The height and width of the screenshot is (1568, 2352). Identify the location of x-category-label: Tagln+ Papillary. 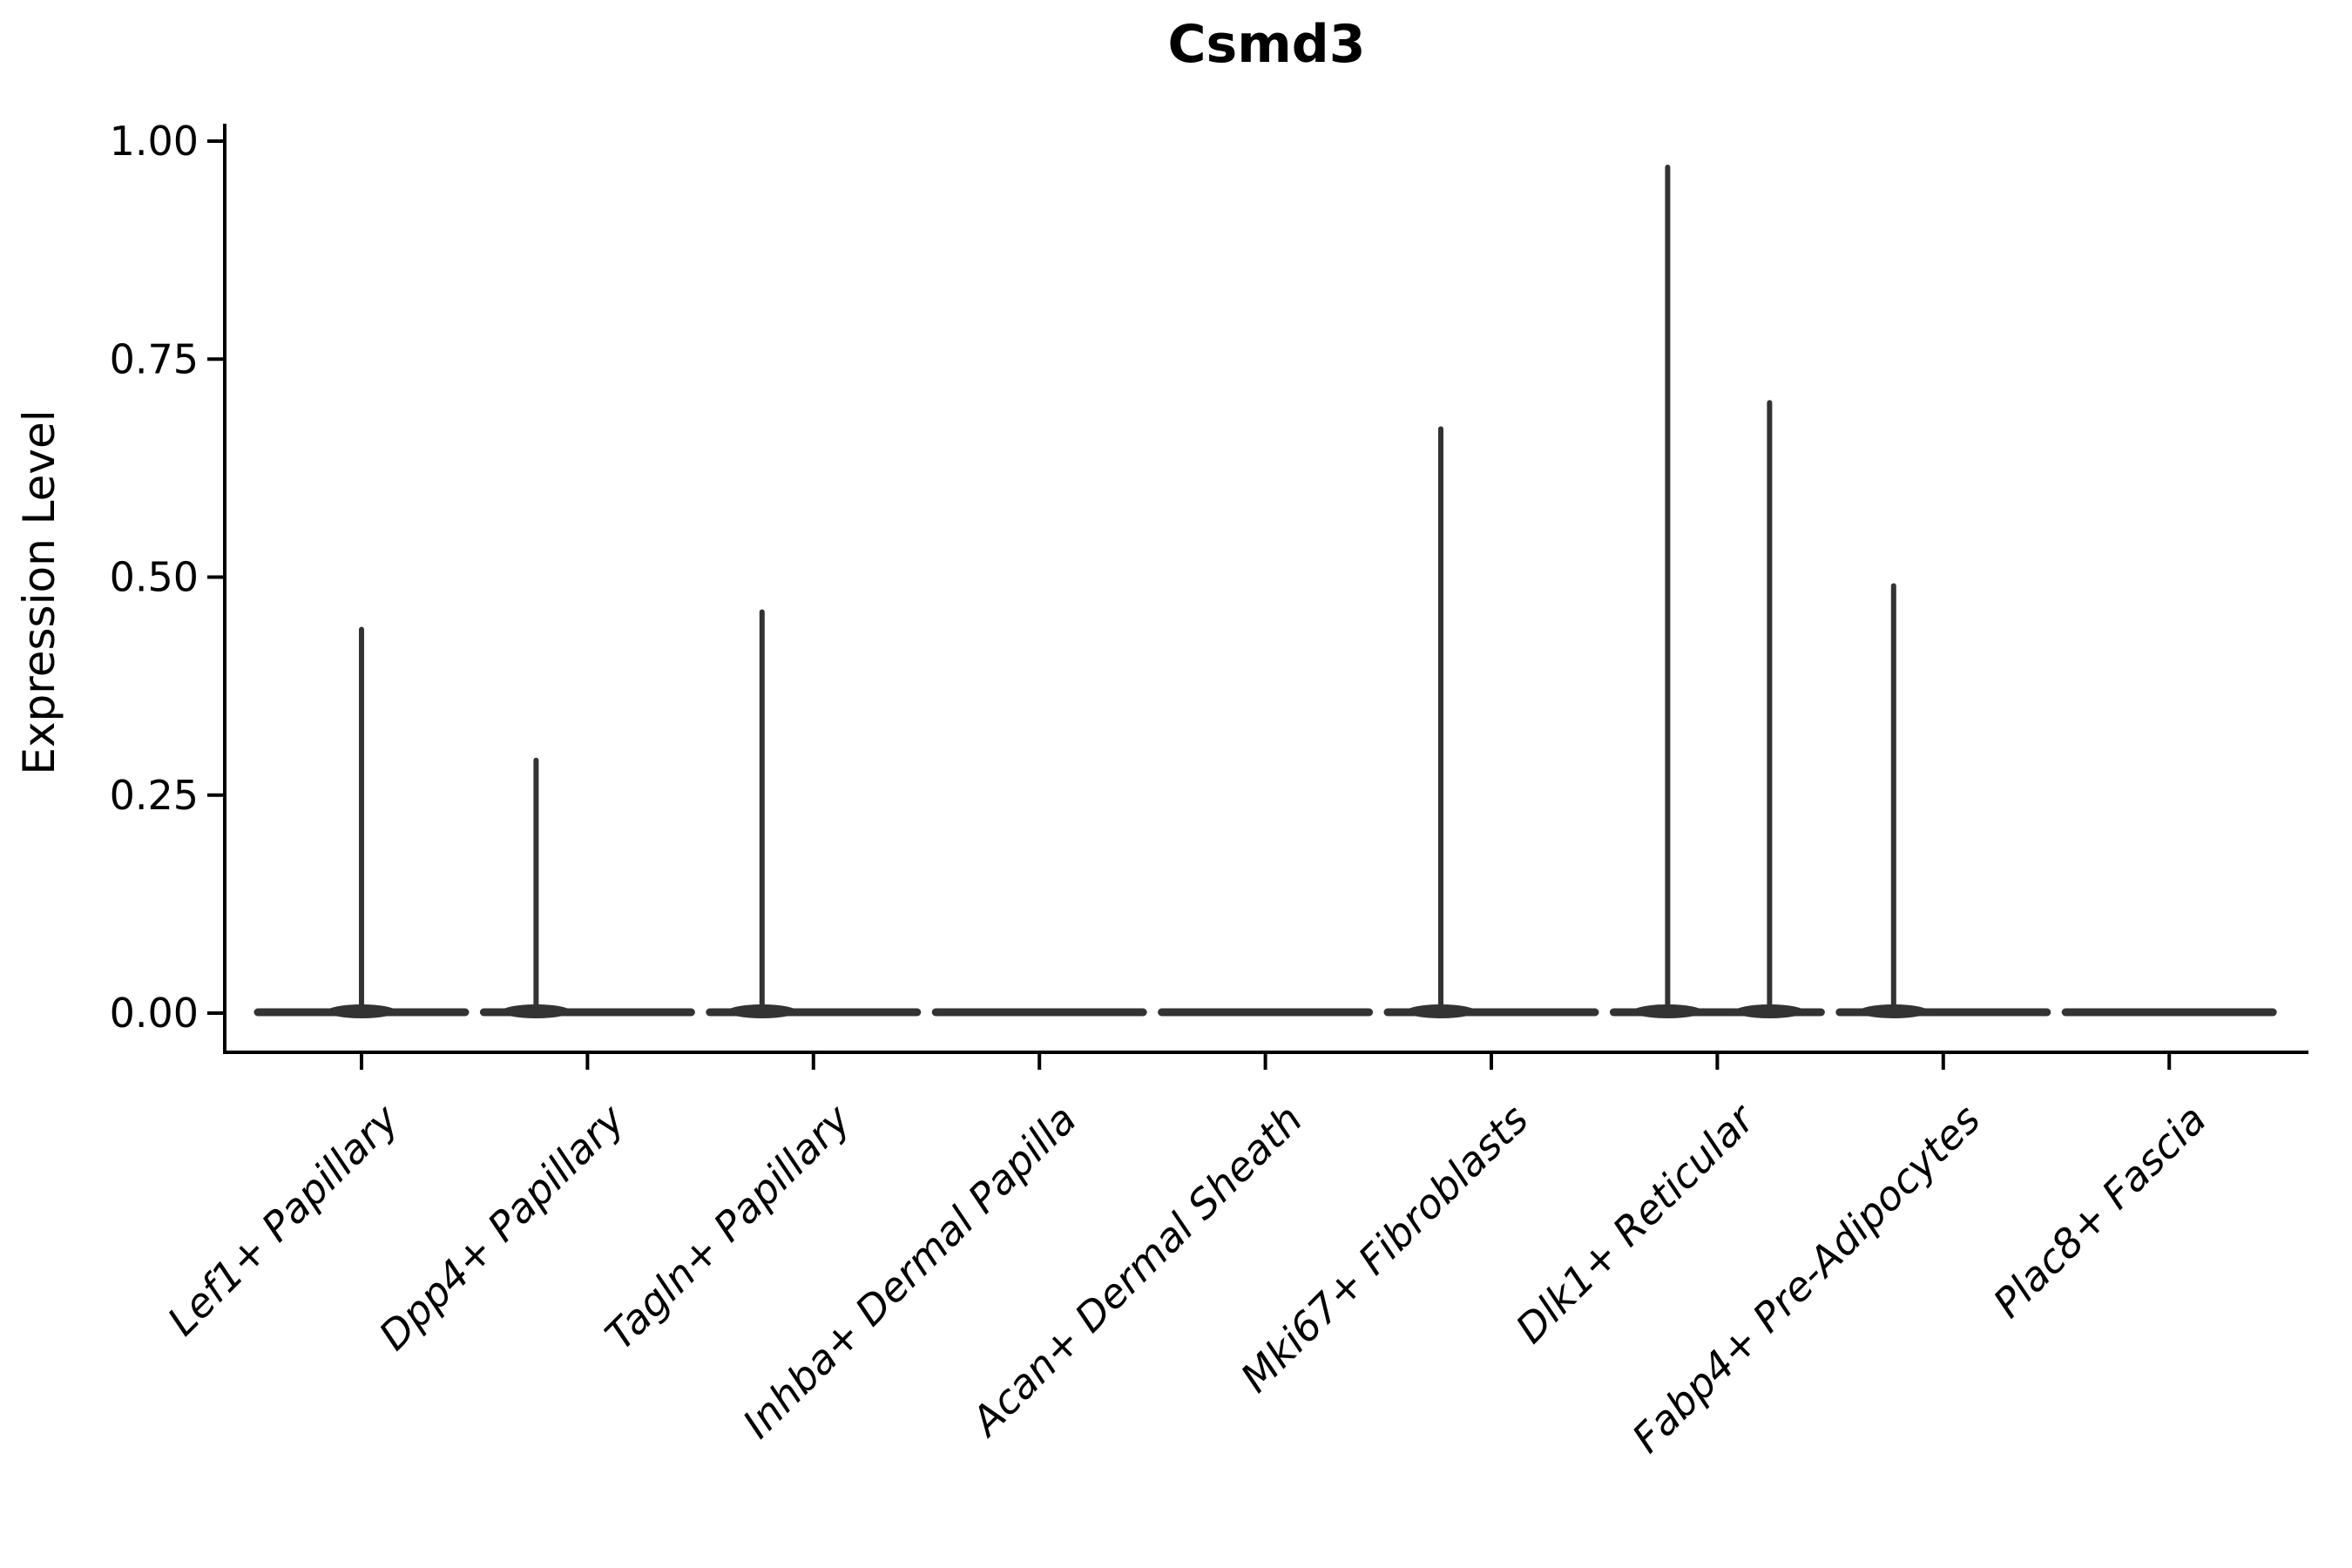
(728, 1227).